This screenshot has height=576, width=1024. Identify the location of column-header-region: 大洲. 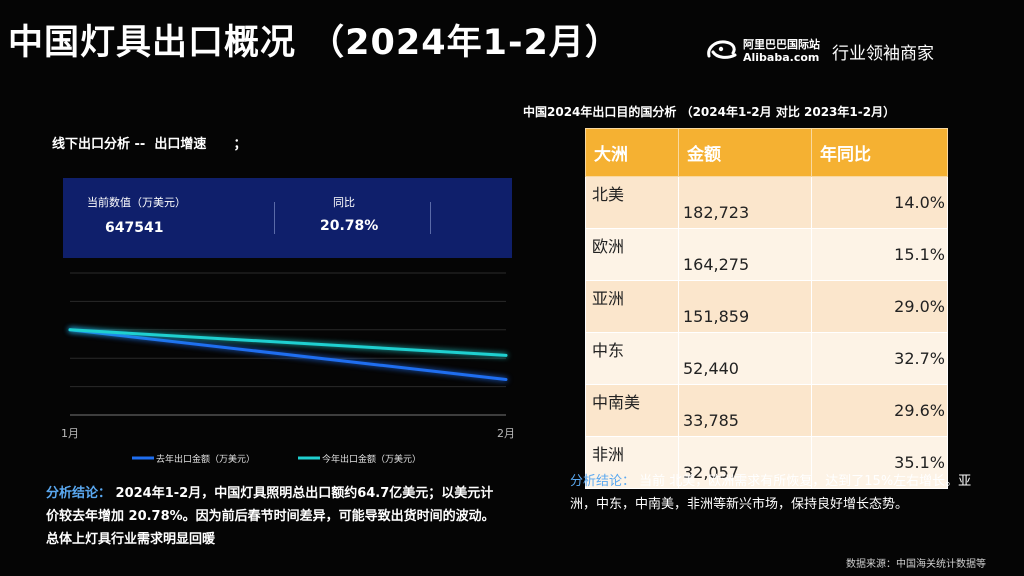
(632, 152).